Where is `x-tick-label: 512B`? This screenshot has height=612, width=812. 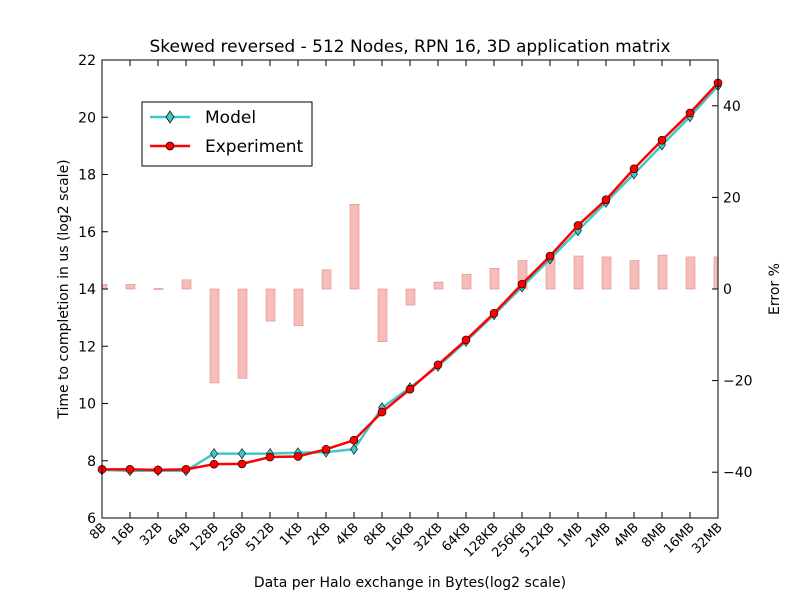 x-tick-label: 512B is located at coordinates (260, 537).